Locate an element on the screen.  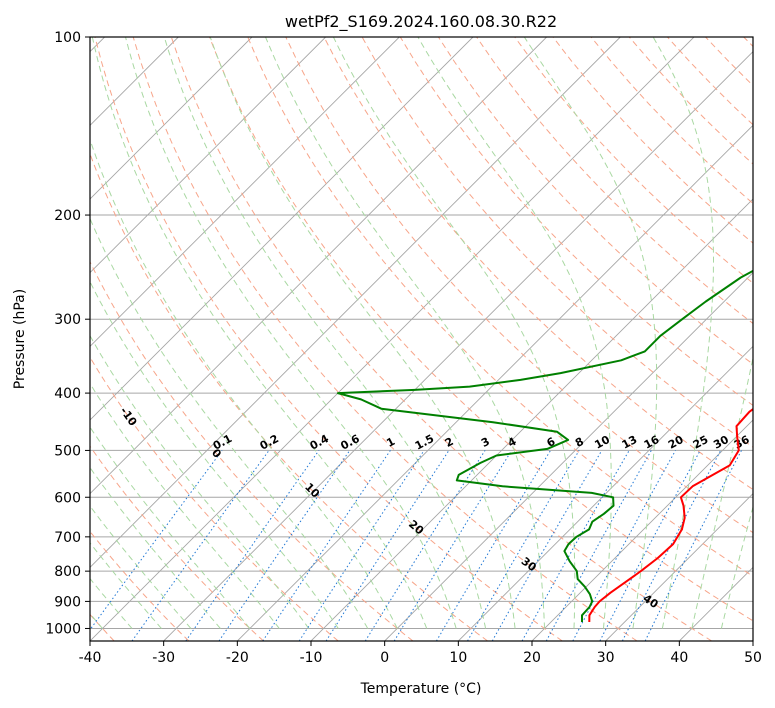
x-axis-label: Temperature (°C) is located at coordinates (421, 689).